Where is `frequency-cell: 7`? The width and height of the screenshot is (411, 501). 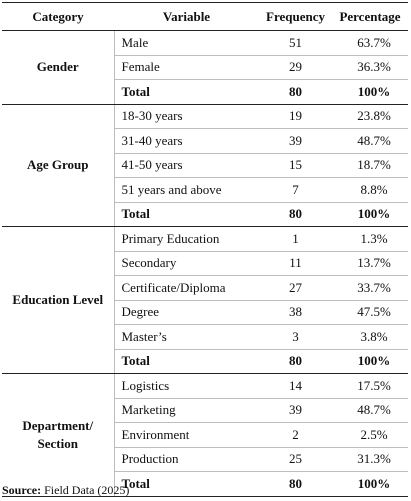 frequency-cell: 7 is located at coordinates (295, 190).